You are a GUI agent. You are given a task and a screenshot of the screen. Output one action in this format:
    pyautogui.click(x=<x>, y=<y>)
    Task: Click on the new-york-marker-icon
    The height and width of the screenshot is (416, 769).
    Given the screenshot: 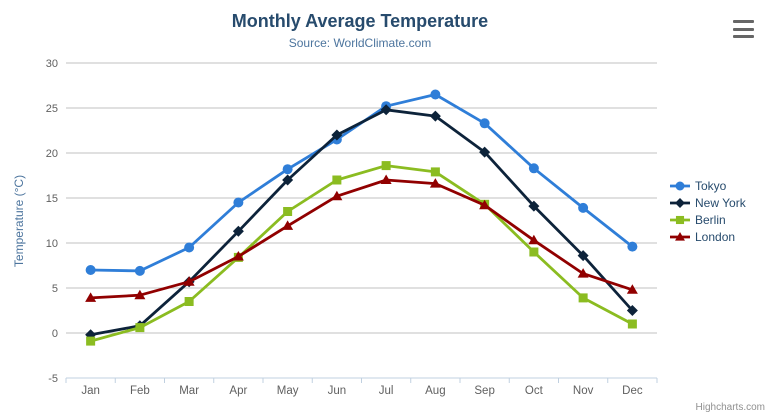 What is the action you would take?
    pyautogui.click(x=680, y=202)
    